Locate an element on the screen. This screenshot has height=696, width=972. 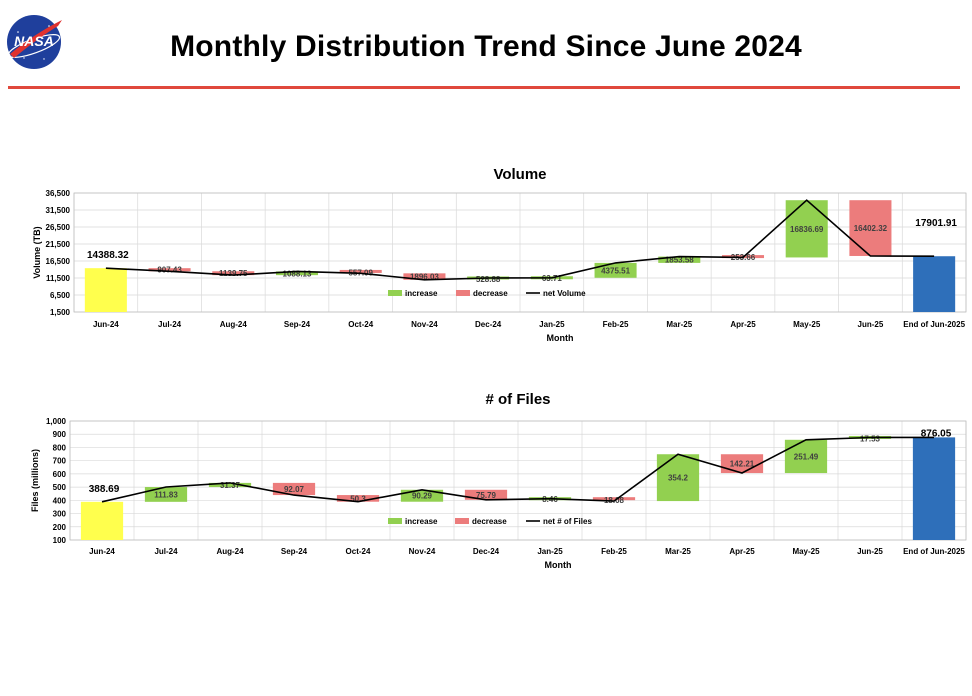
legend-net-label: net Volume is located at coordinates (564, 293).